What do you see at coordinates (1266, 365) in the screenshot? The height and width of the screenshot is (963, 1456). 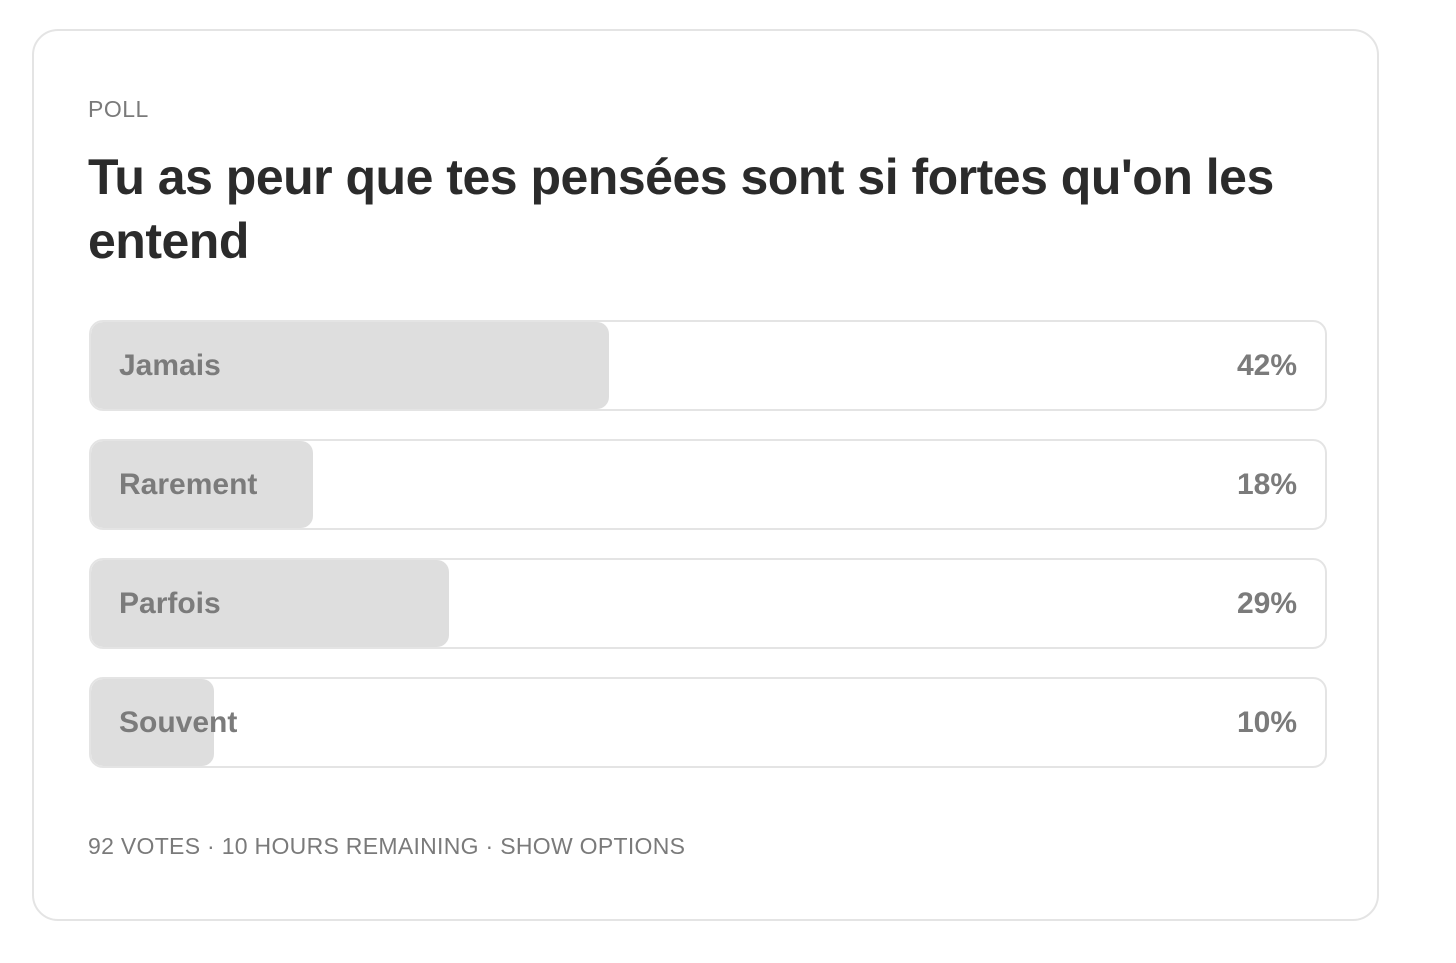 I see `option-percent: 42%` at bounding box center [1266, 365].